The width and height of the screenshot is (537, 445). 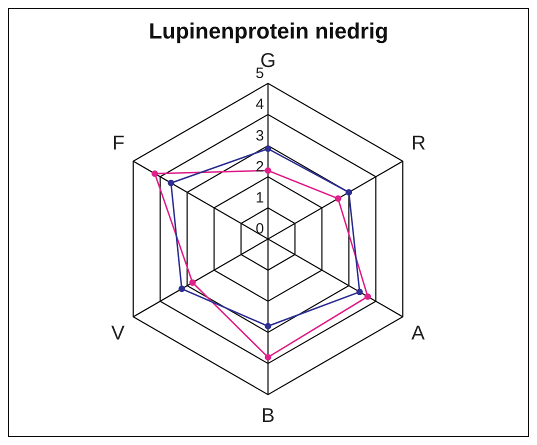 What do you see at coordinates (260, 229) in the screenshot?
I see `y-tick-label: 0` at bounding box center [260, 229].